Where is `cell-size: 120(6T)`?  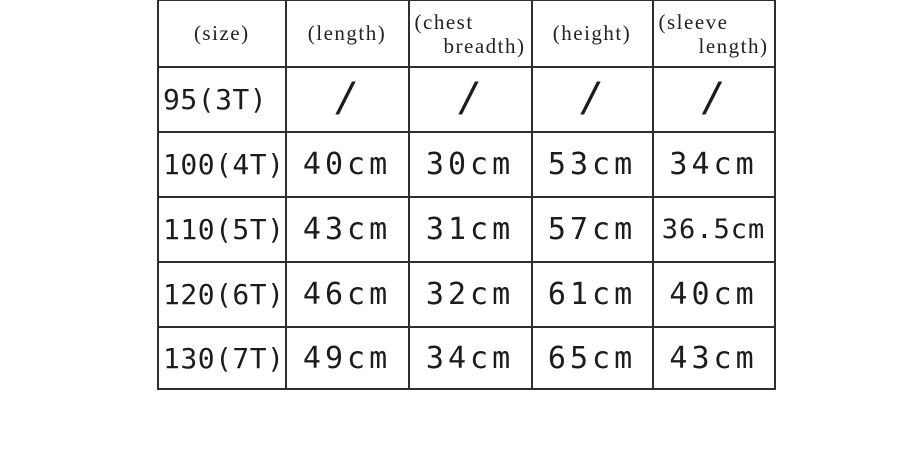
cell-size: 120(6T) is located at coordinates (222, 294).